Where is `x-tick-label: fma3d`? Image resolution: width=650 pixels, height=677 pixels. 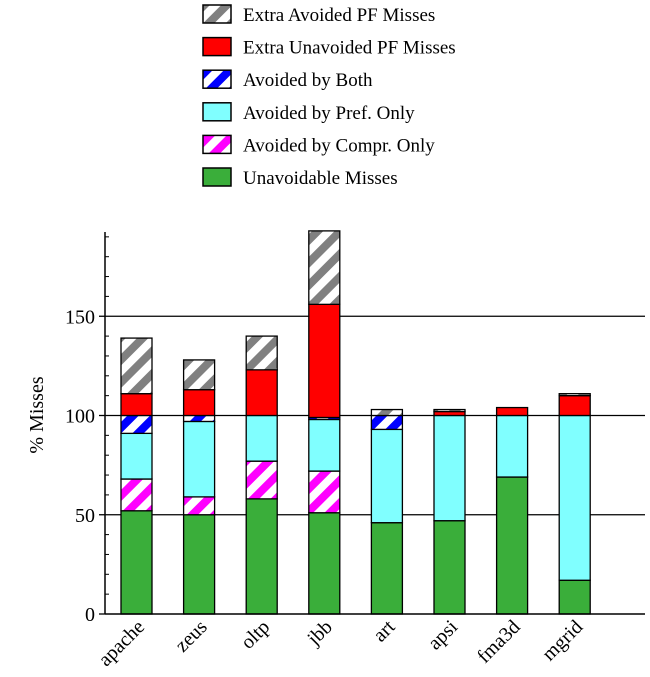 x-tick-label: fma3d is located at coordinates (499, 642).